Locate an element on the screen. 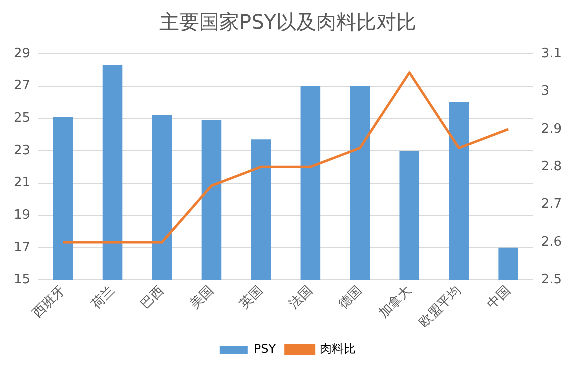 The image size is (582, 376). chart-title: 主要国家PSY以及肉料比对比 is located at coordinates (288, 22).